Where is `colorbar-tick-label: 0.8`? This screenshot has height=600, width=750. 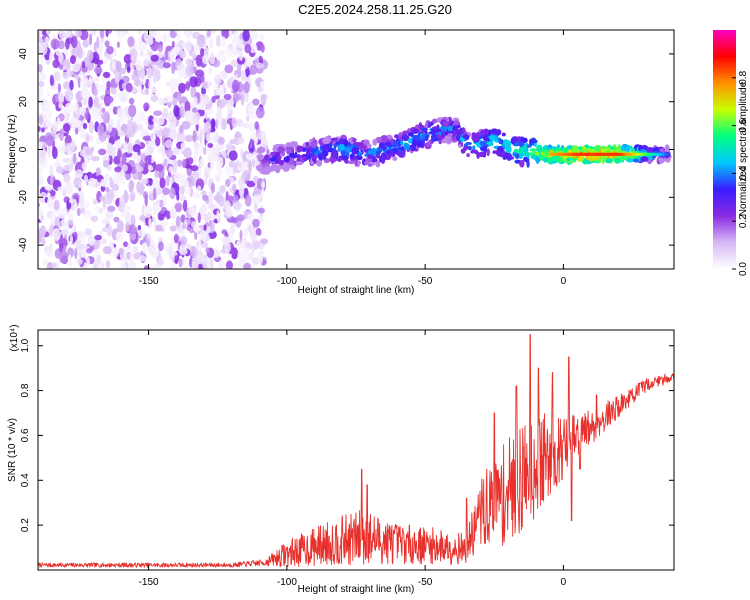
colorbar-tick-label: 0.8 is located at coordinates (743, 77).